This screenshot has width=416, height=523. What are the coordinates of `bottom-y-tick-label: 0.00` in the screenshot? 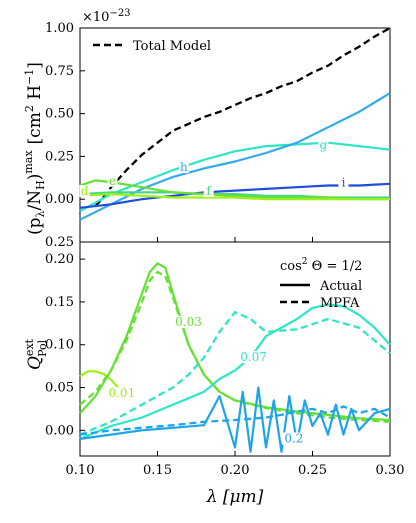 It's located at (59, 430).